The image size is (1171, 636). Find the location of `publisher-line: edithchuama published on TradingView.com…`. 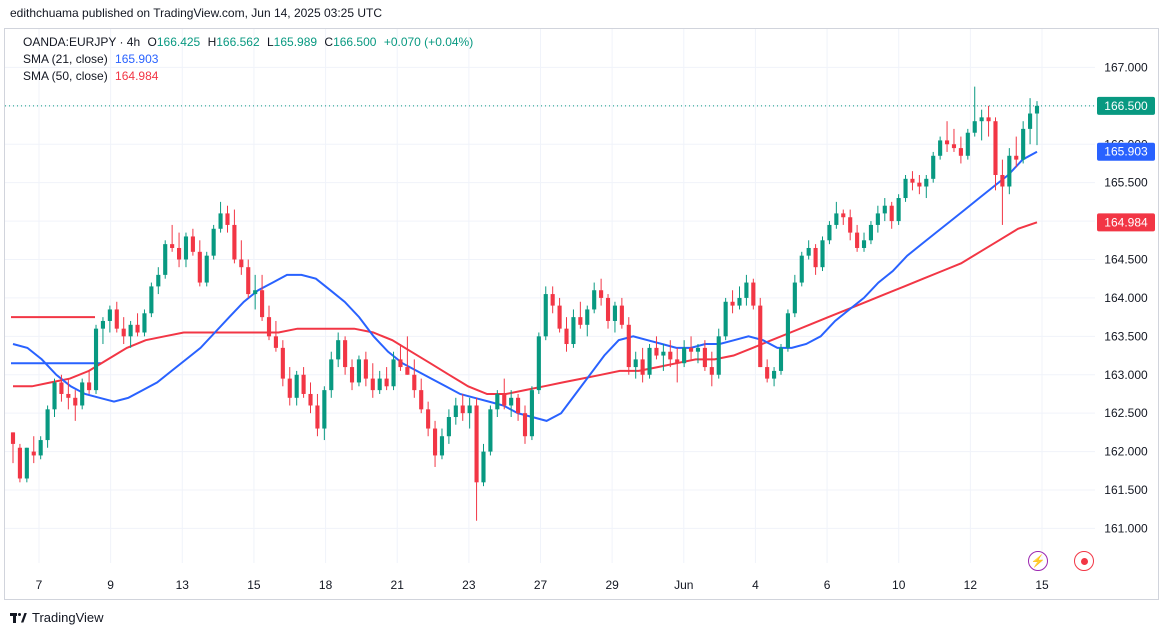

publisher-line: edithchuama published on TradingView.com… is located at coordinates (196, 13).